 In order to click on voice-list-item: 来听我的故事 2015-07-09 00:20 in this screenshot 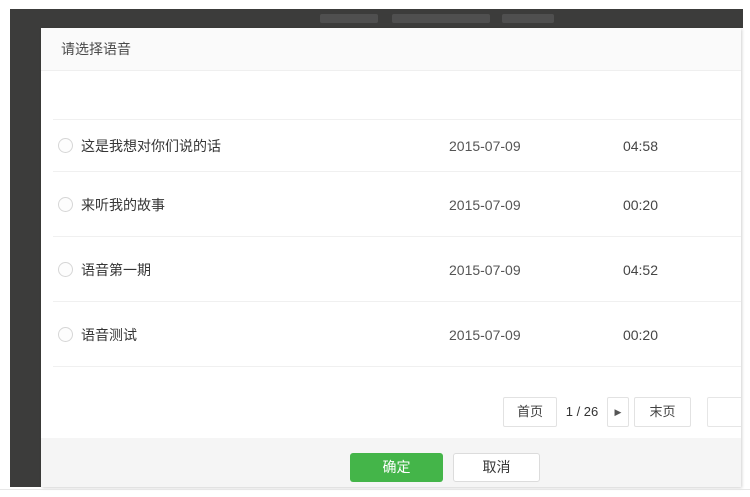, I will do `click(391, 204)`.